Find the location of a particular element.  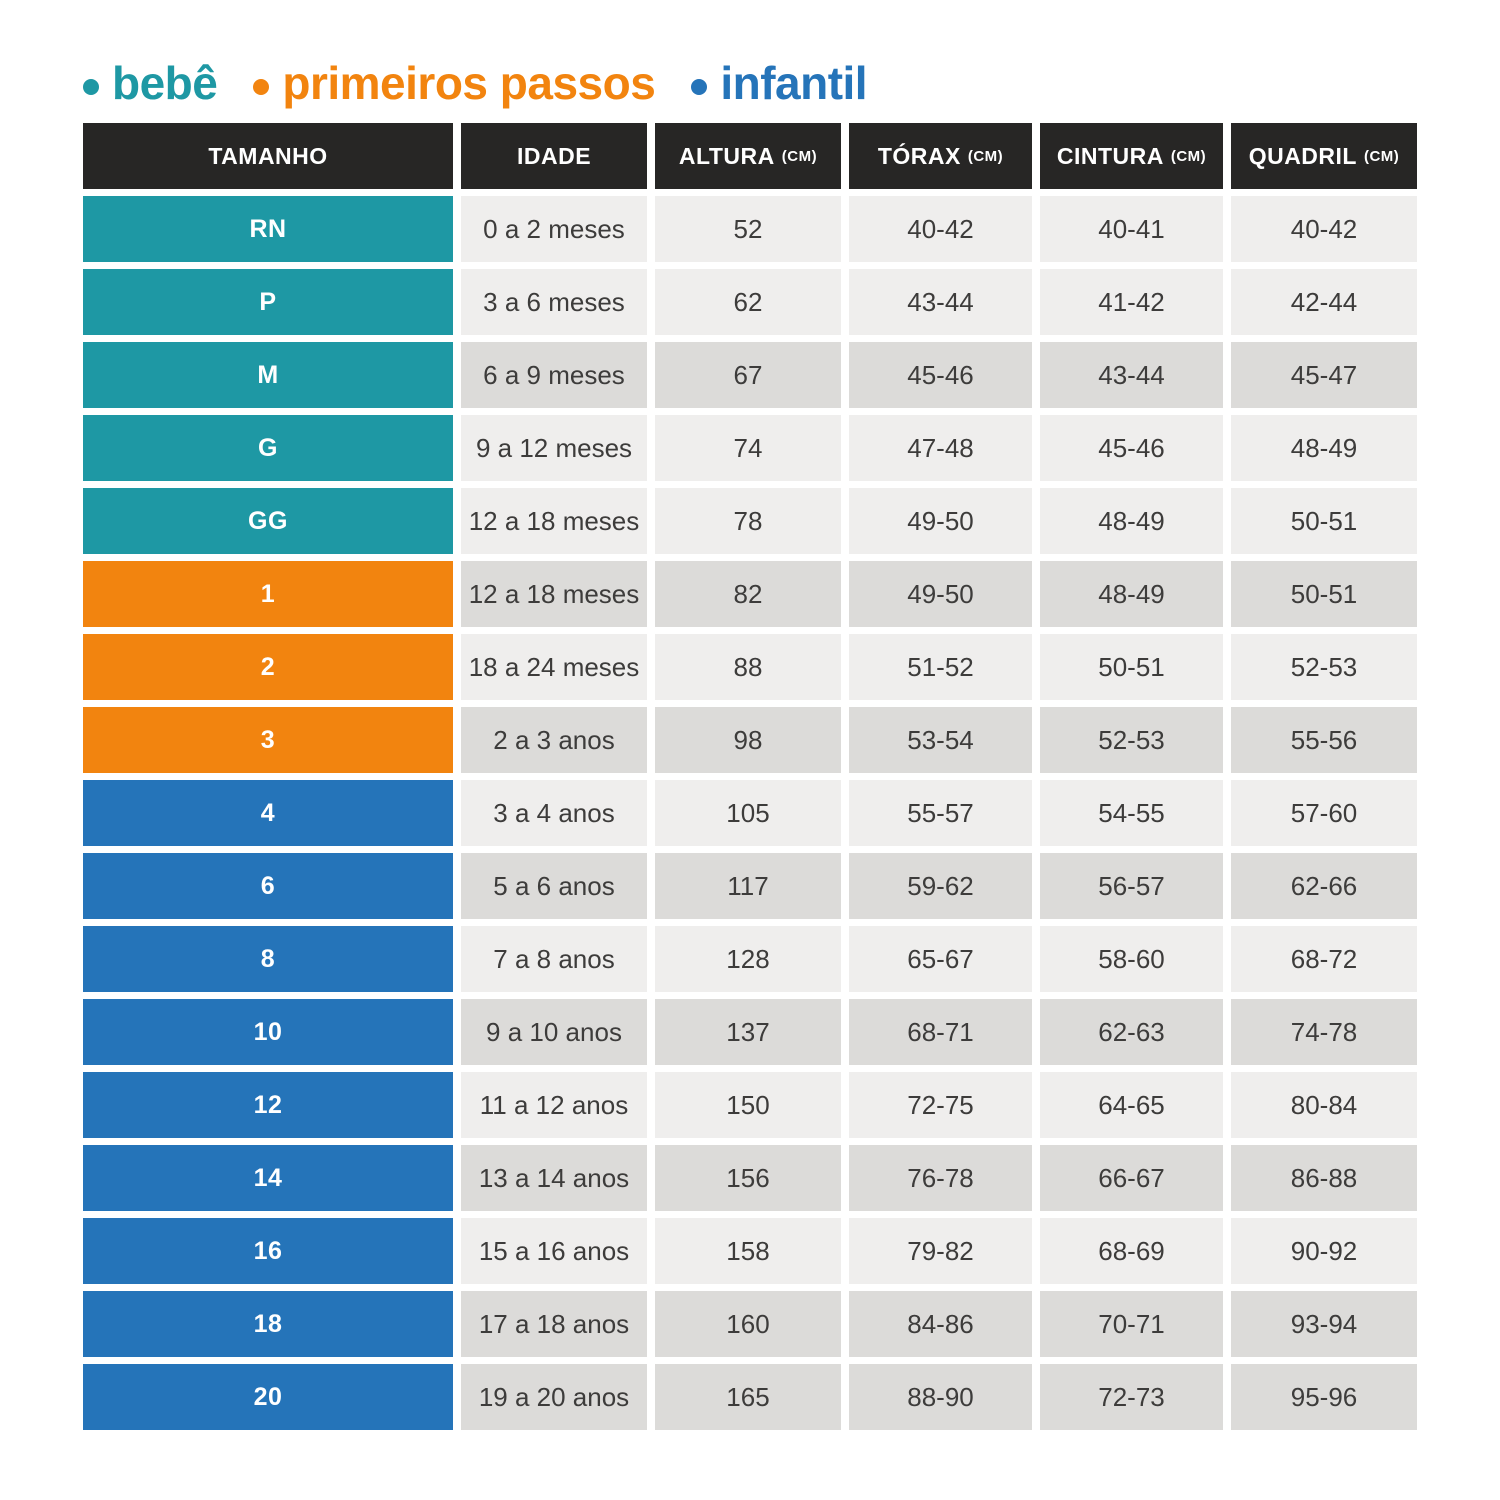

idade-cell: 17 a 18 anos is located at coordinates (554, 1324).